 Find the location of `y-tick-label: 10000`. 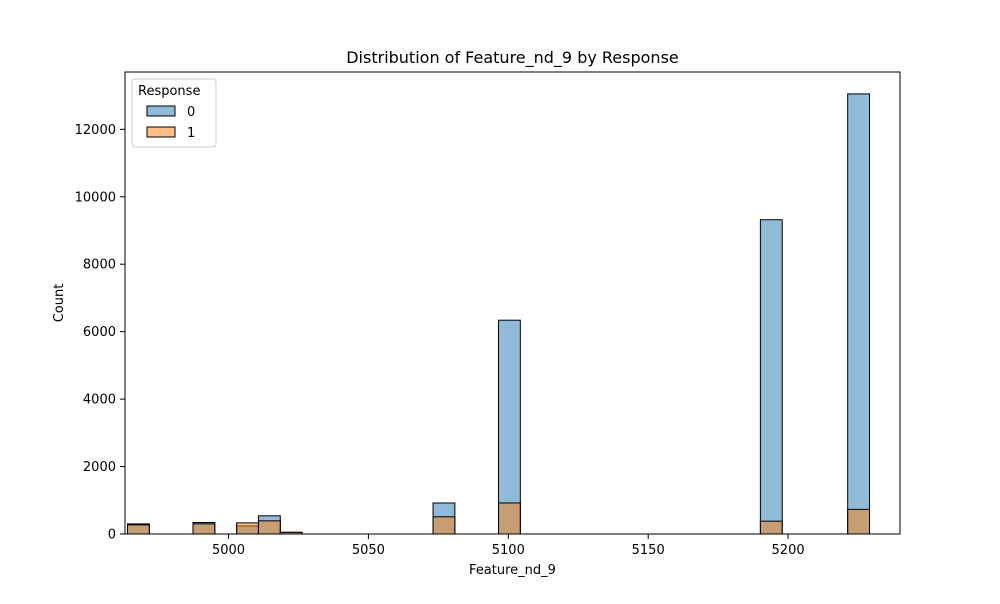

y-tick-label: 10000 is located at coordinates (95, 197).